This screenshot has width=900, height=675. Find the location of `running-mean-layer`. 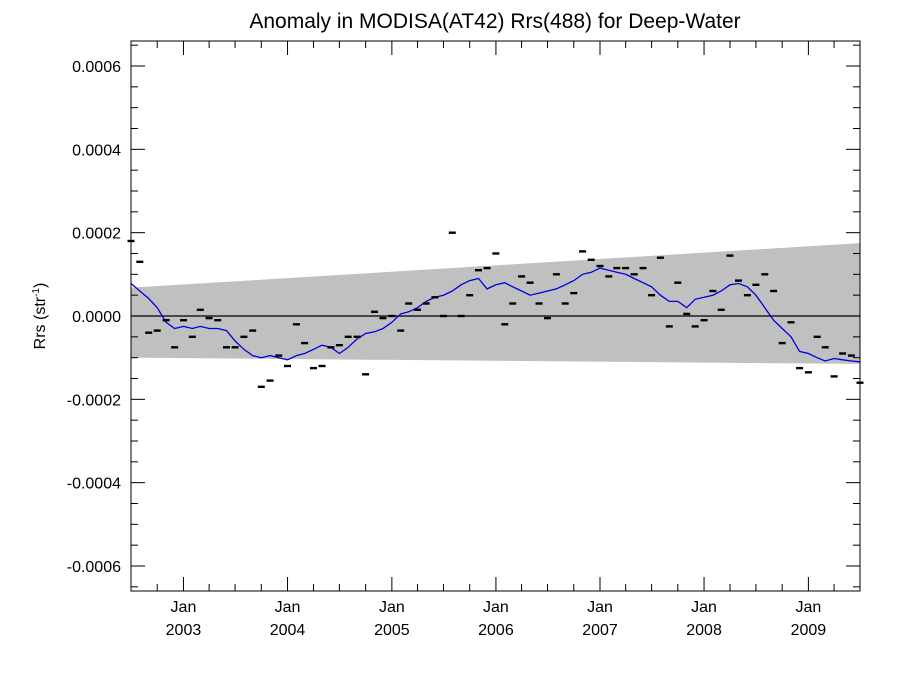

running-mean-layer is located at coordinates (495, 315).